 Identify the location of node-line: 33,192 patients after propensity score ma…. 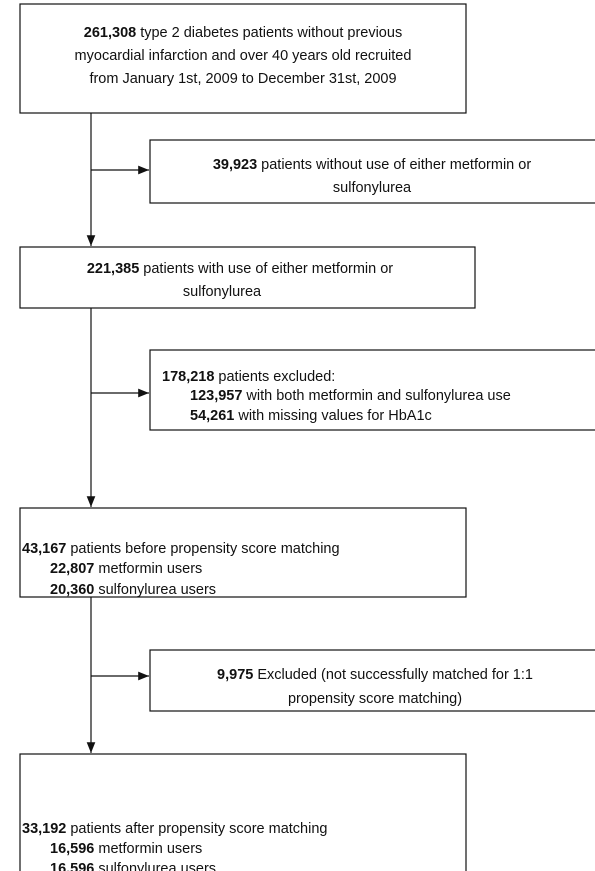
(174, 829).